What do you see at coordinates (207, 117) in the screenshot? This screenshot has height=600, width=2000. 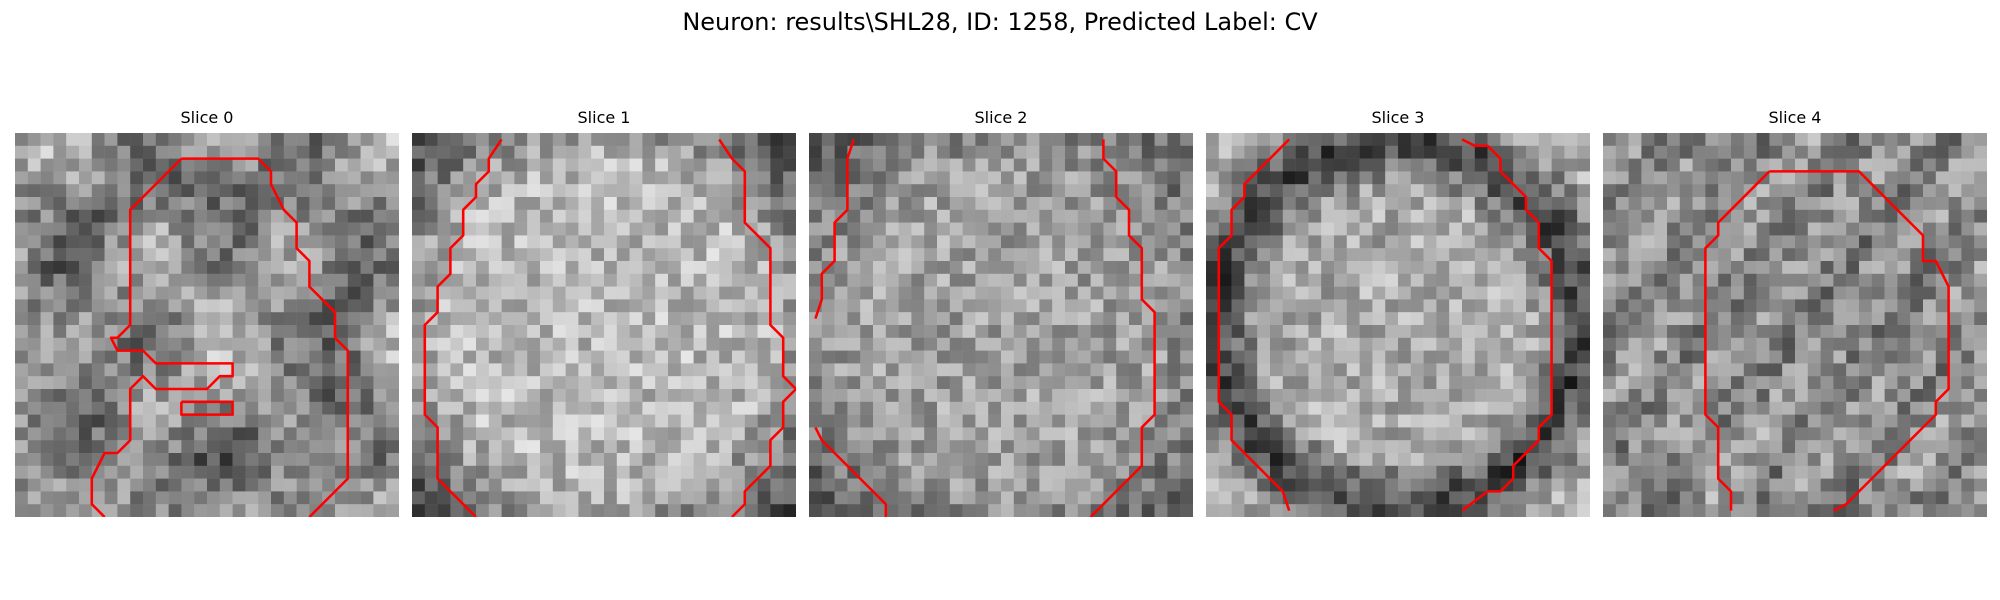 I see `slice-title: Slice 0` at bounding box center [207, 117].